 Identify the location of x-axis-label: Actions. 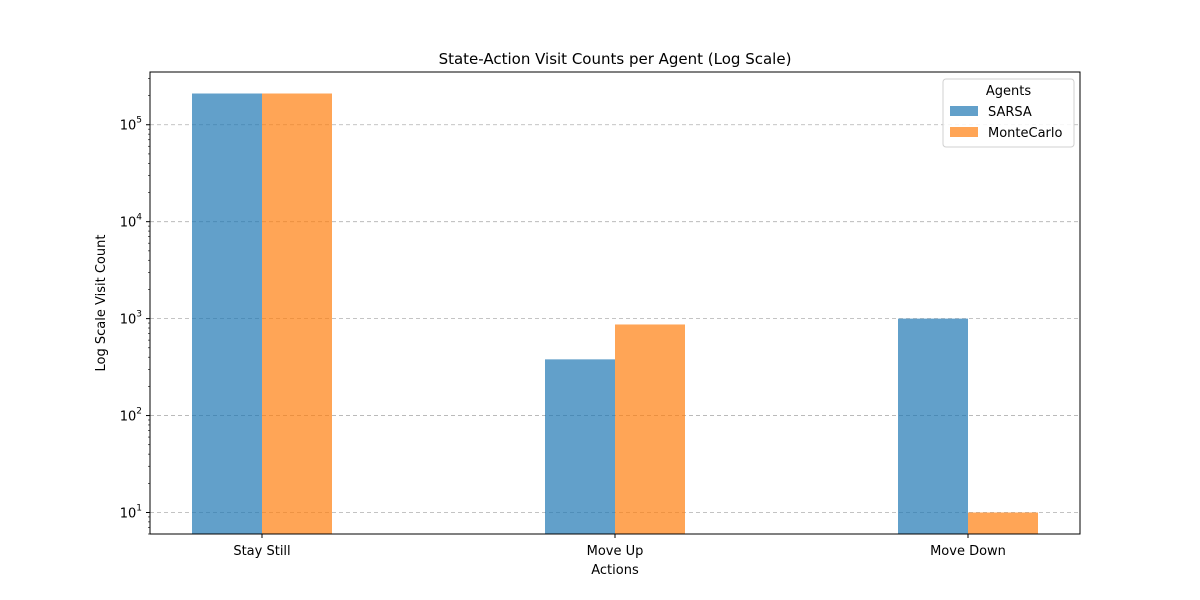
(615, 570).